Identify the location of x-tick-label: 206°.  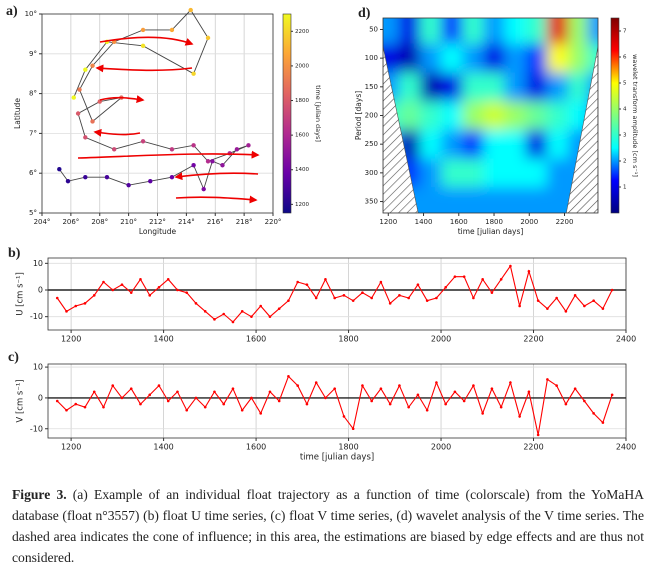
(70, 222).